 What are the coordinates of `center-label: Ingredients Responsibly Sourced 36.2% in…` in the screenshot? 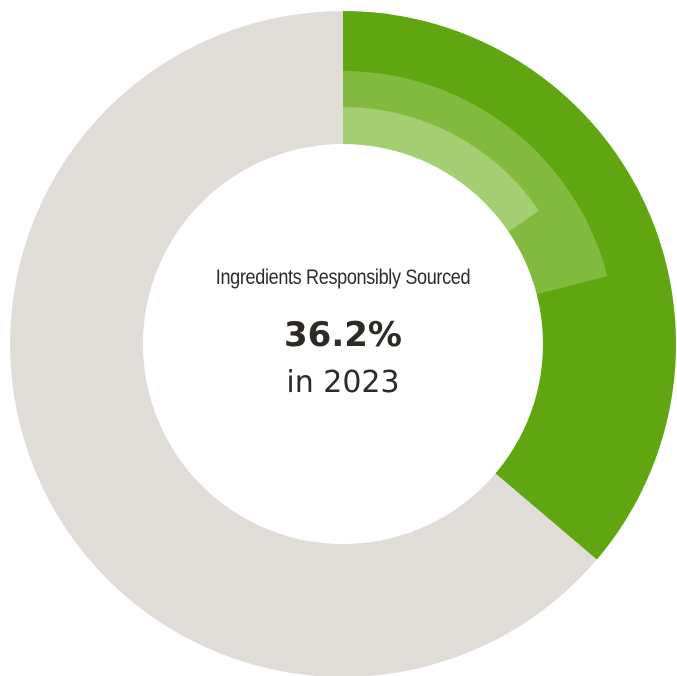 It's located at (343, 329).